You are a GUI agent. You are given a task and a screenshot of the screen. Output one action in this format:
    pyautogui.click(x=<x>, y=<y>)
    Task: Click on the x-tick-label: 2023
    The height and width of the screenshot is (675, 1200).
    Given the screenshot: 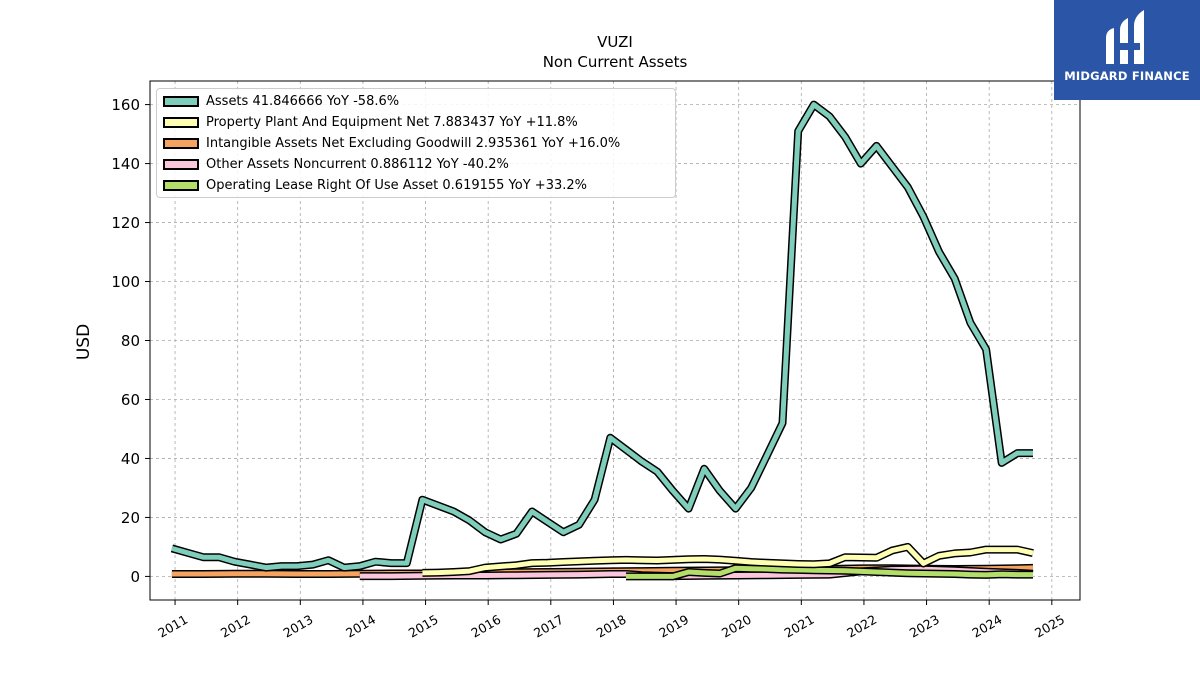 What is the action you would take?
    pyautogui.click(x=924, y=626)
    